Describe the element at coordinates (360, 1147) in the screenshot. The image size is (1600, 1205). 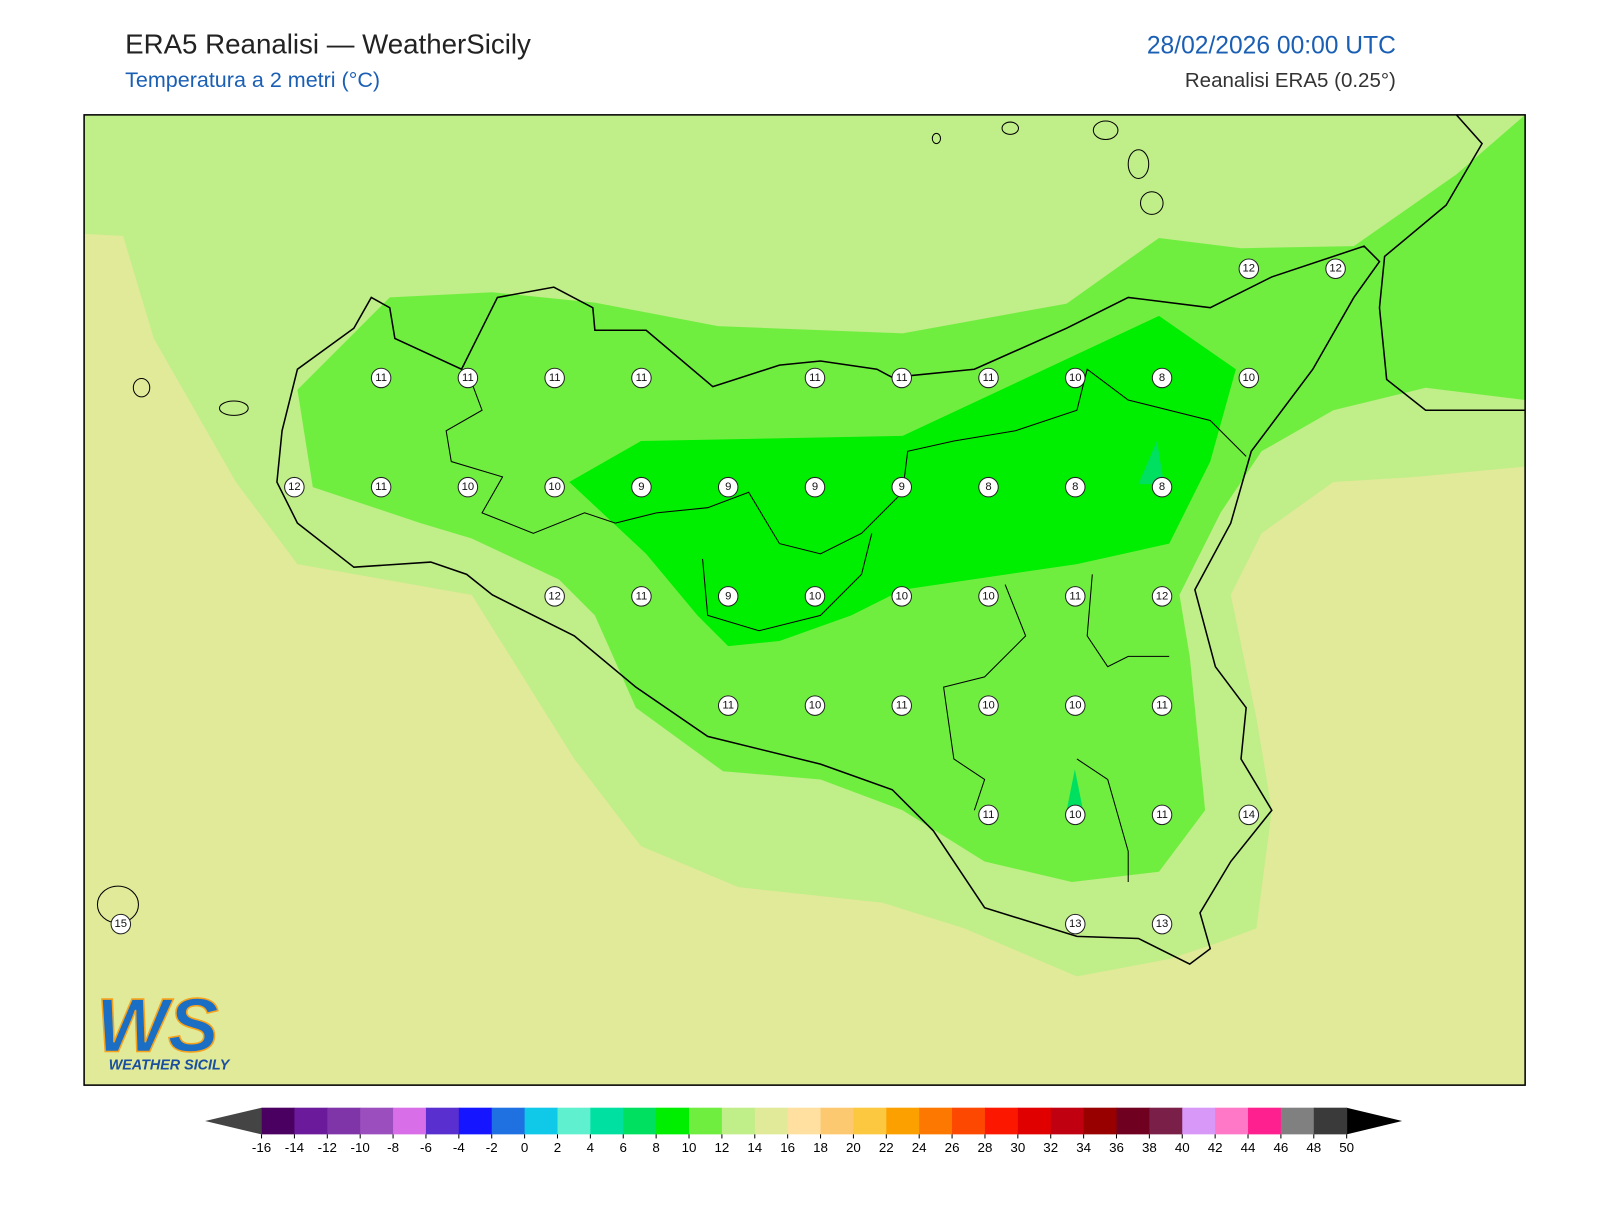
I see `colorbar-tick-label: -10` at that location.